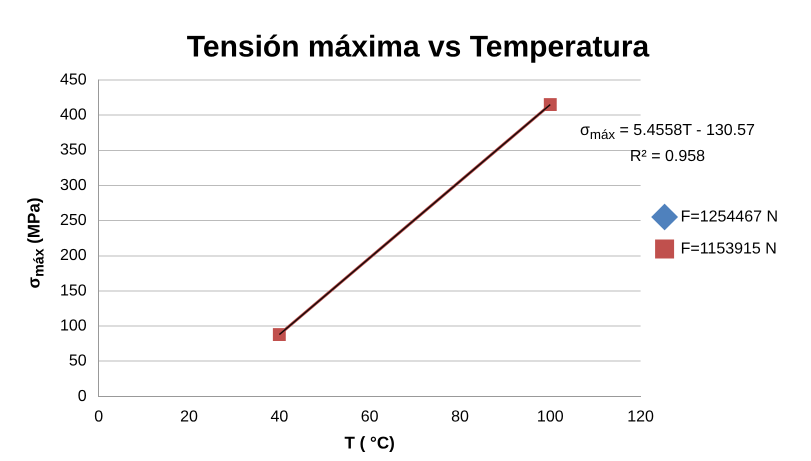 Image resolution: width=811 pixels, height=461 pixels. What do you see at coordinates (73, 325) in the screenshot?
I see `y-tick-label: 100` at bounding box center [73, 325].